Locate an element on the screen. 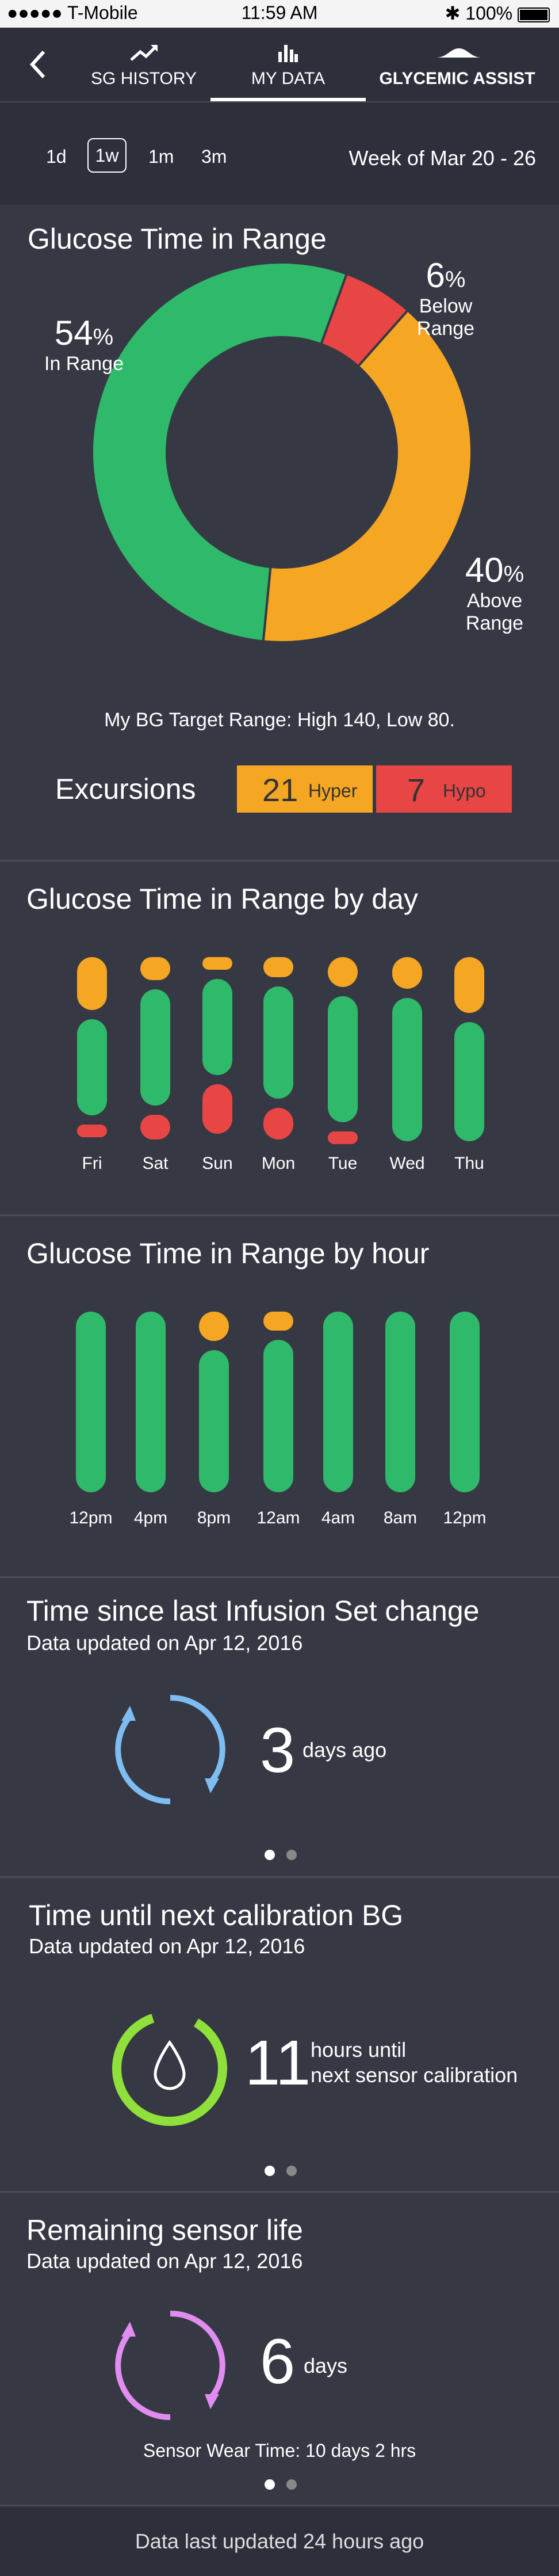  x-axis-label: 8am is located at coordinates (400, 1517).